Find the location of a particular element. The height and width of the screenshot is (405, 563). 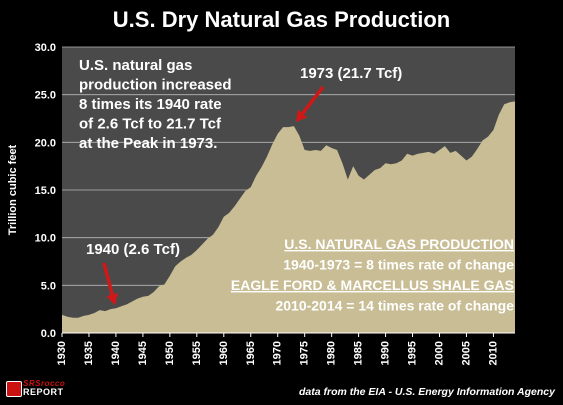

logo-top-text: SRSrocco is located at coordinates (44, 383).